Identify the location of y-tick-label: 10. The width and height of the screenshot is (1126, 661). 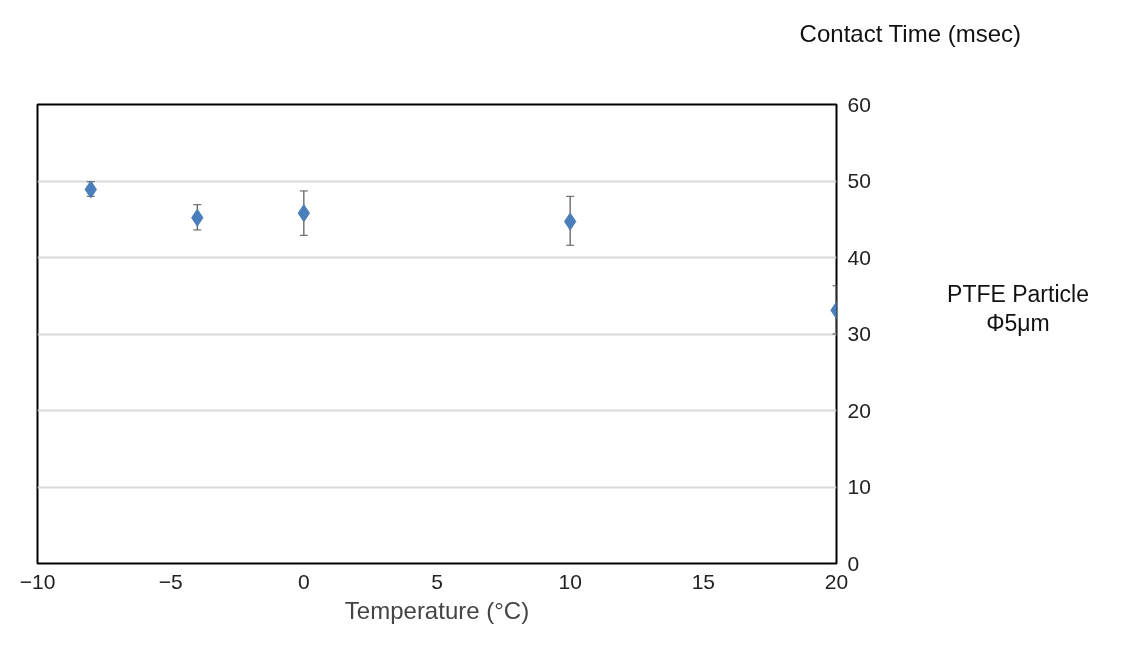
(859, 486).